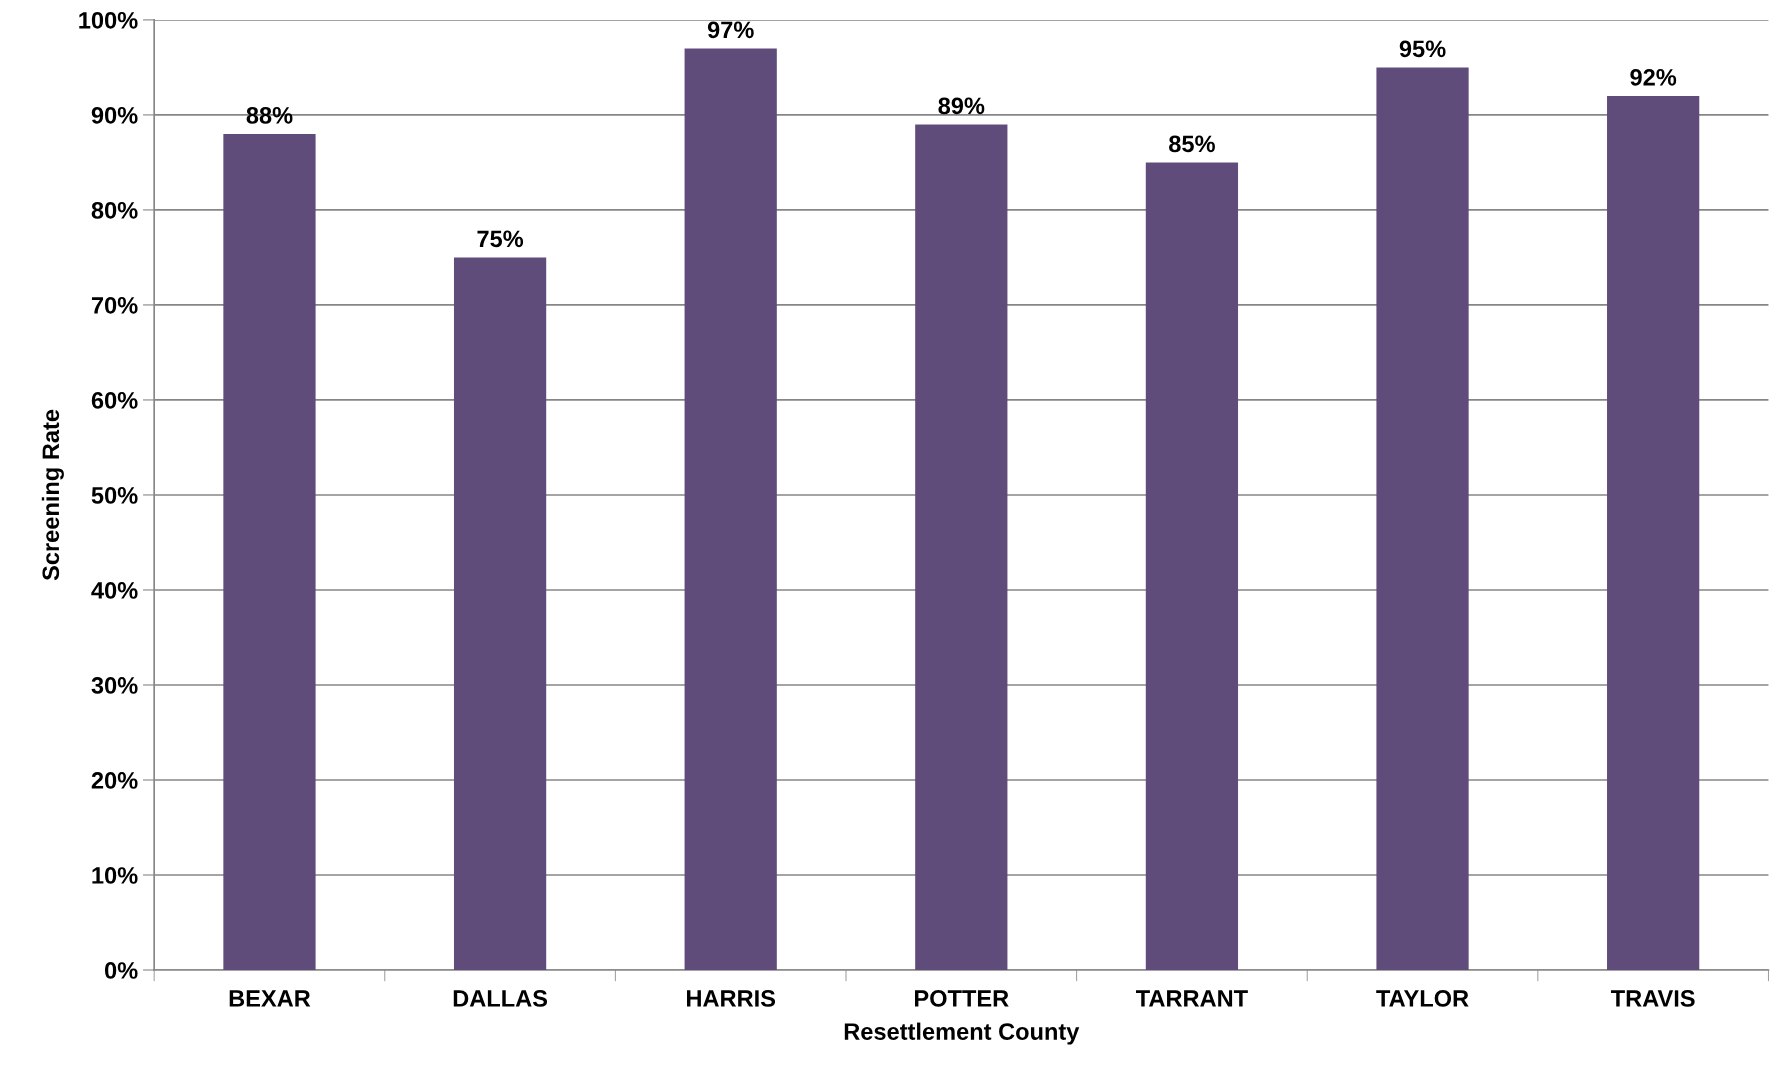 This screenshot has width=1772, height=1076. Describe the element at coordinates (1192, 144) in the screenshot. I see `data-label: 85%` at that location.